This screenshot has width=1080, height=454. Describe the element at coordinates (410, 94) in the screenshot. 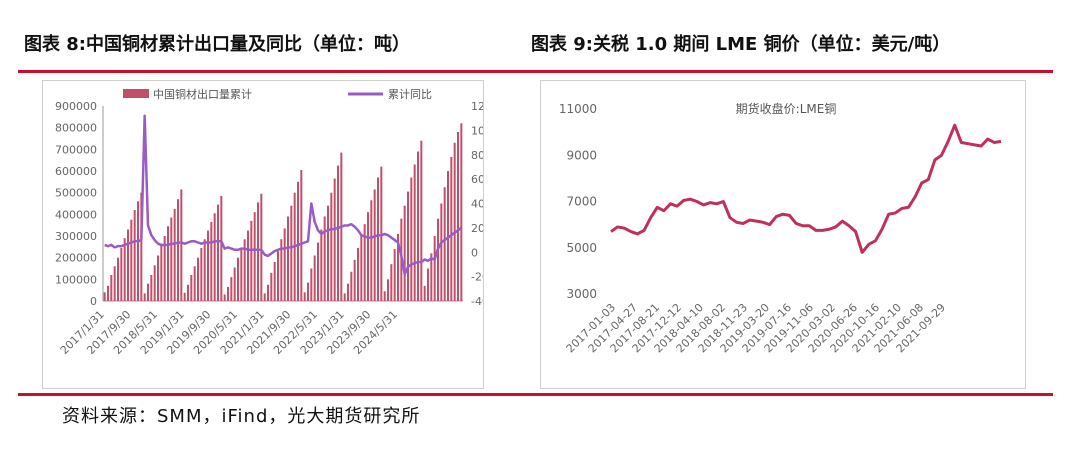

I see `legend-label-line: 累计同比` at that location.